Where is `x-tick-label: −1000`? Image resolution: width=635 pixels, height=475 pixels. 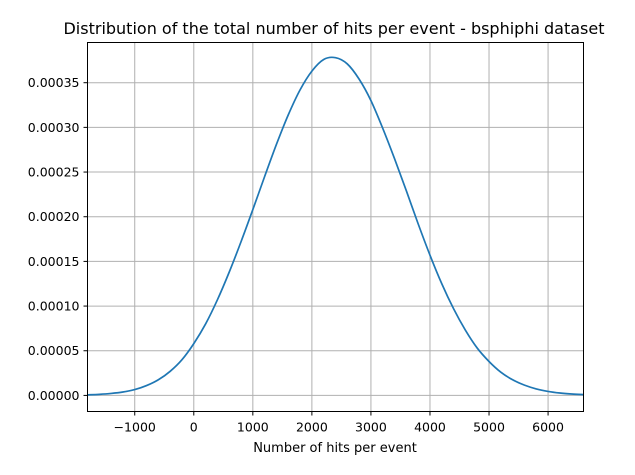
x-tick-label: −1000 is located at coordinates (135, 427).